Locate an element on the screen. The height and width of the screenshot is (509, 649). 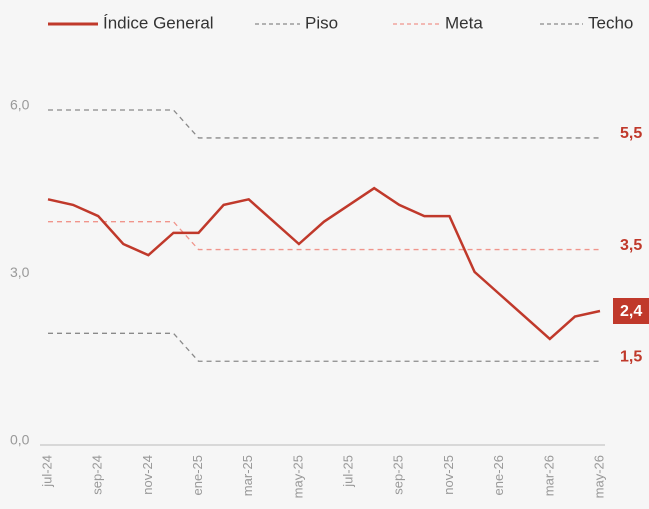
x-tick-label: mar-26 is located at coordinates (548, 475).